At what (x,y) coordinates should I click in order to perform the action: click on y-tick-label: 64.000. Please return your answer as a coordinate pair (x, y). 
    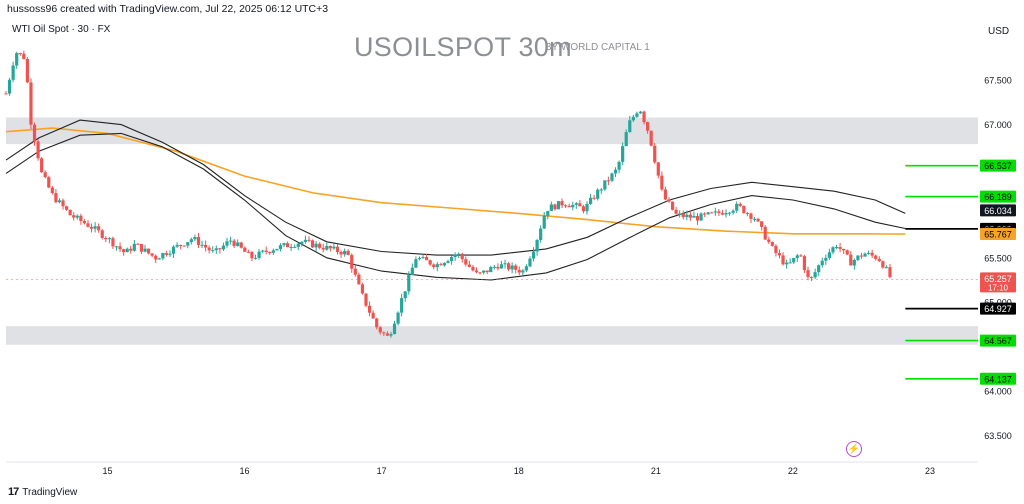
    Looking at the image, I should click on (998, 391).